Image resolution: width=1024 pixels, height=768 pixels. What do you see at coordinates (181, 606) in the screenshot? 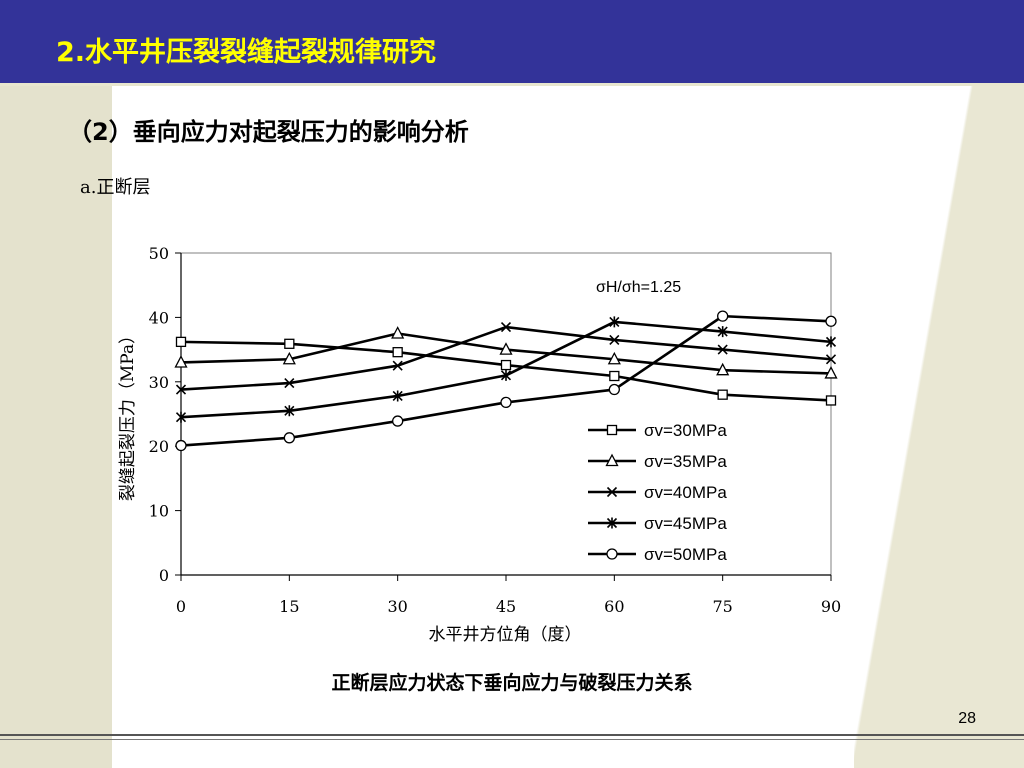
I see `x-tick-label: 0` at bounding box center [181, 606].